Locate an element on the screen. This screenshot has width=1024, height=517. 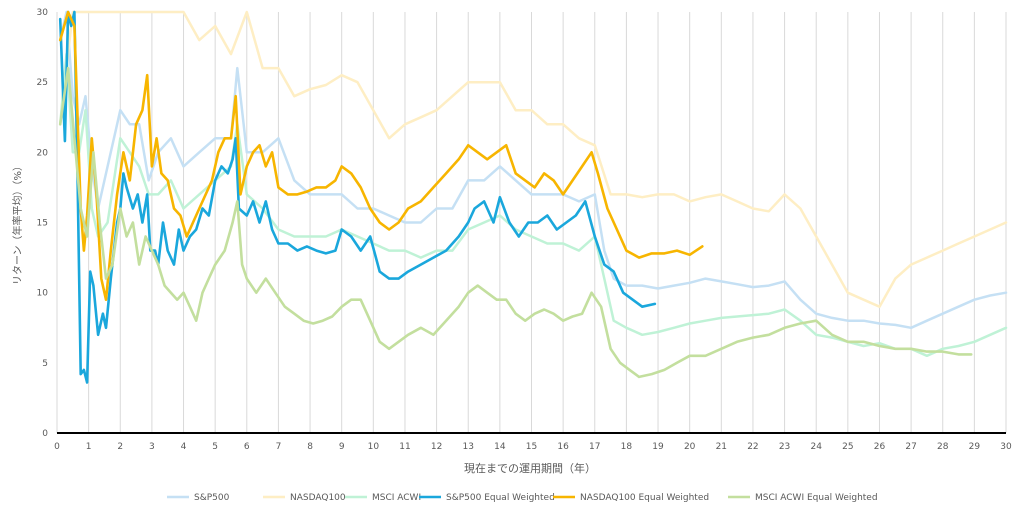
x-tick-label: 15 is located at coordinates (531, 447).